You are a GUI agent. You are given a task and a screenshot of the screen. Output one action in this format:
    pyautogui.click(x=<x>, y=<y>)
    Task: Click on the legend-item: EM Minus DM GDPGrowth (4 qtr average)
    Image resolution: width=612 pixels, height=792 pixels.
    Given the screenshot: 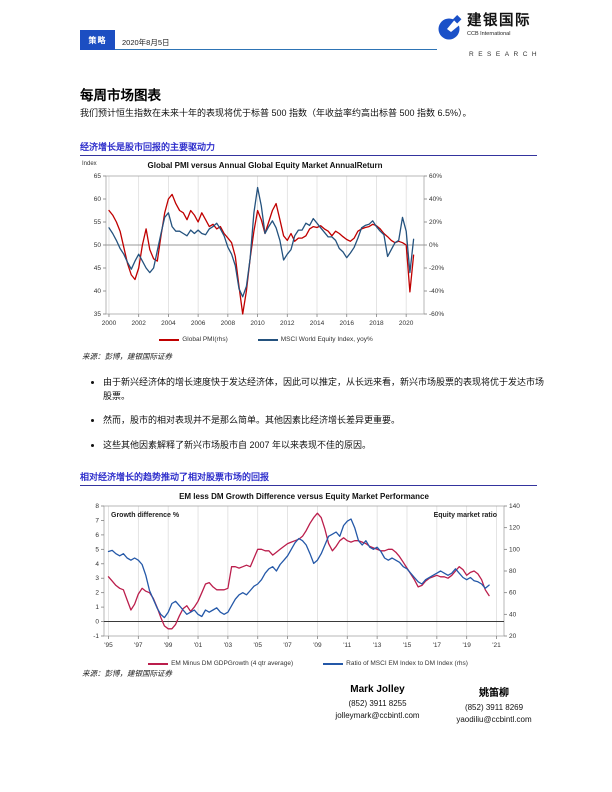 What is the action you would take?
    pyautogui.click(x=220, y=663)
    